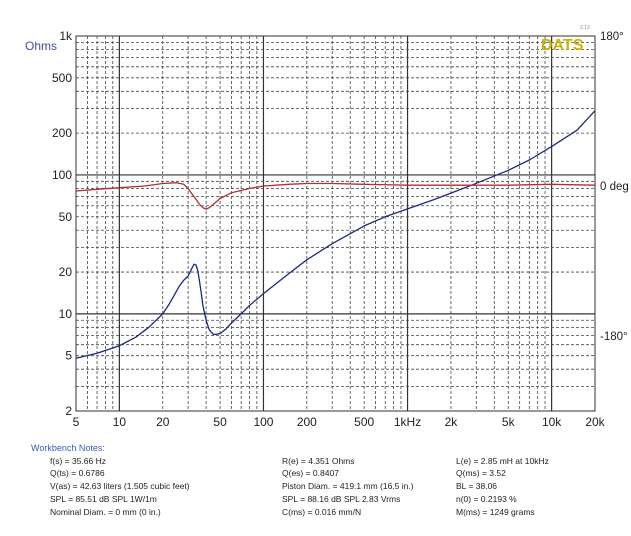 The width and height of the screenshot is (631, 536). Describe the element at coordinates (341, 499) in the screenshot. I see `note-spl-283: SPL = 88.16 dB SPL 2.83 Vrms` at that location.